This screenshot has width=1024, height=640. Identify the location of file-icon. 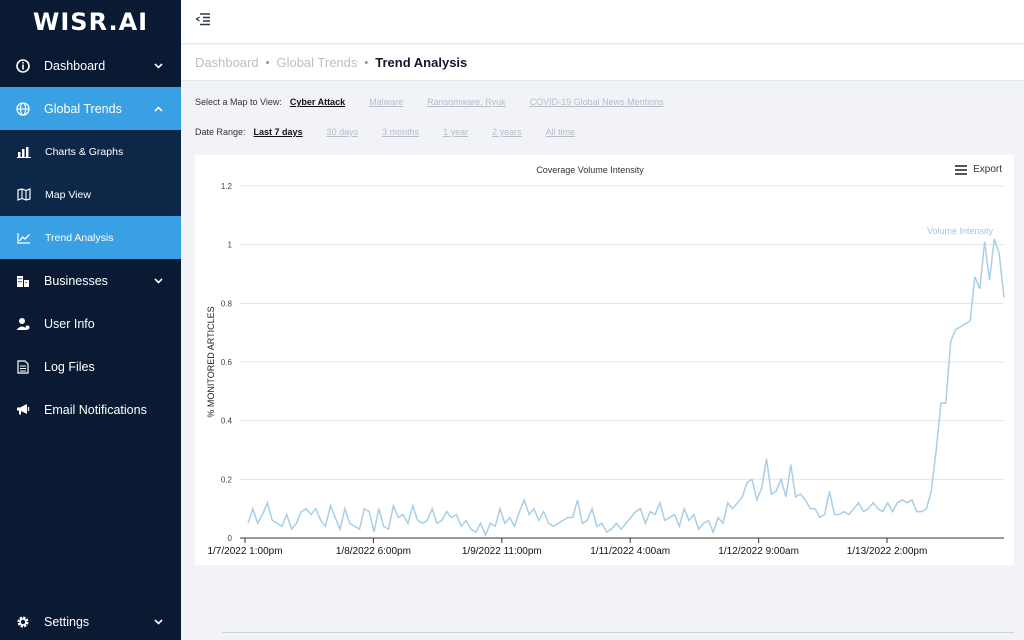
(22, 366).